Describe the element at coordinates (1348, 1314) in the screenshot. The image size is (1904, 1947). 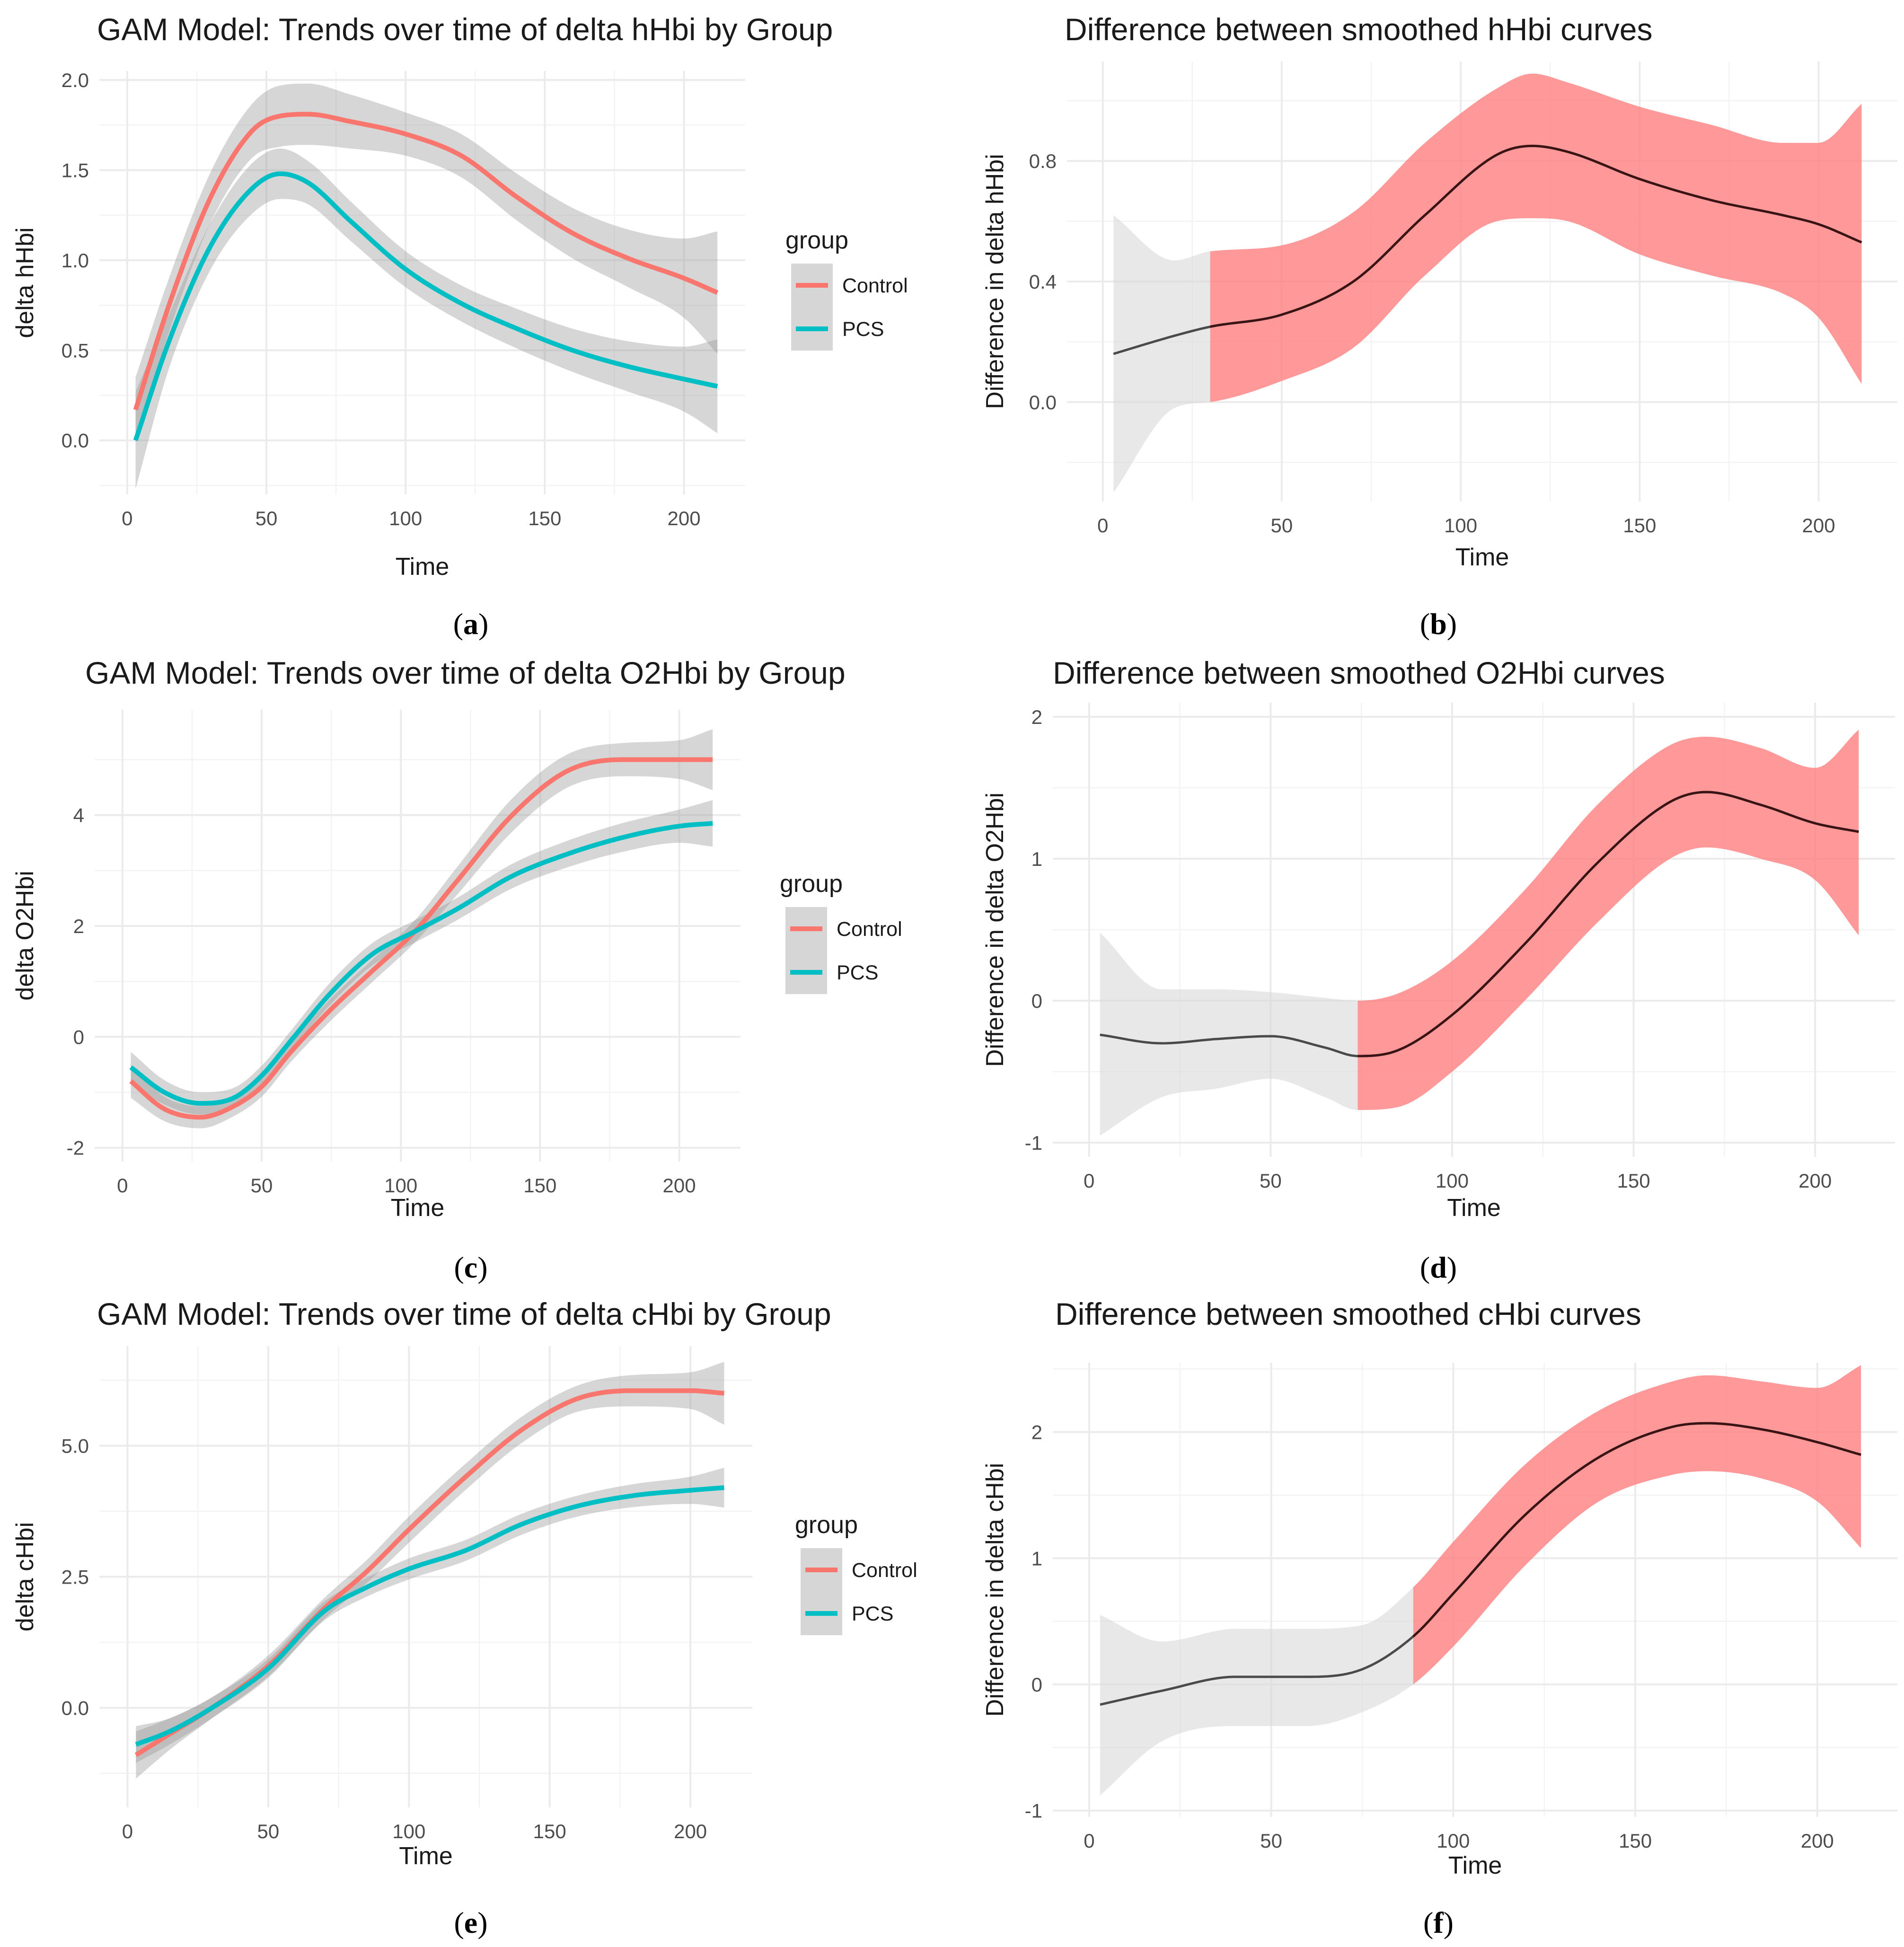
I see `chart-title: Difference between smoothed cHbi curves` at that location.